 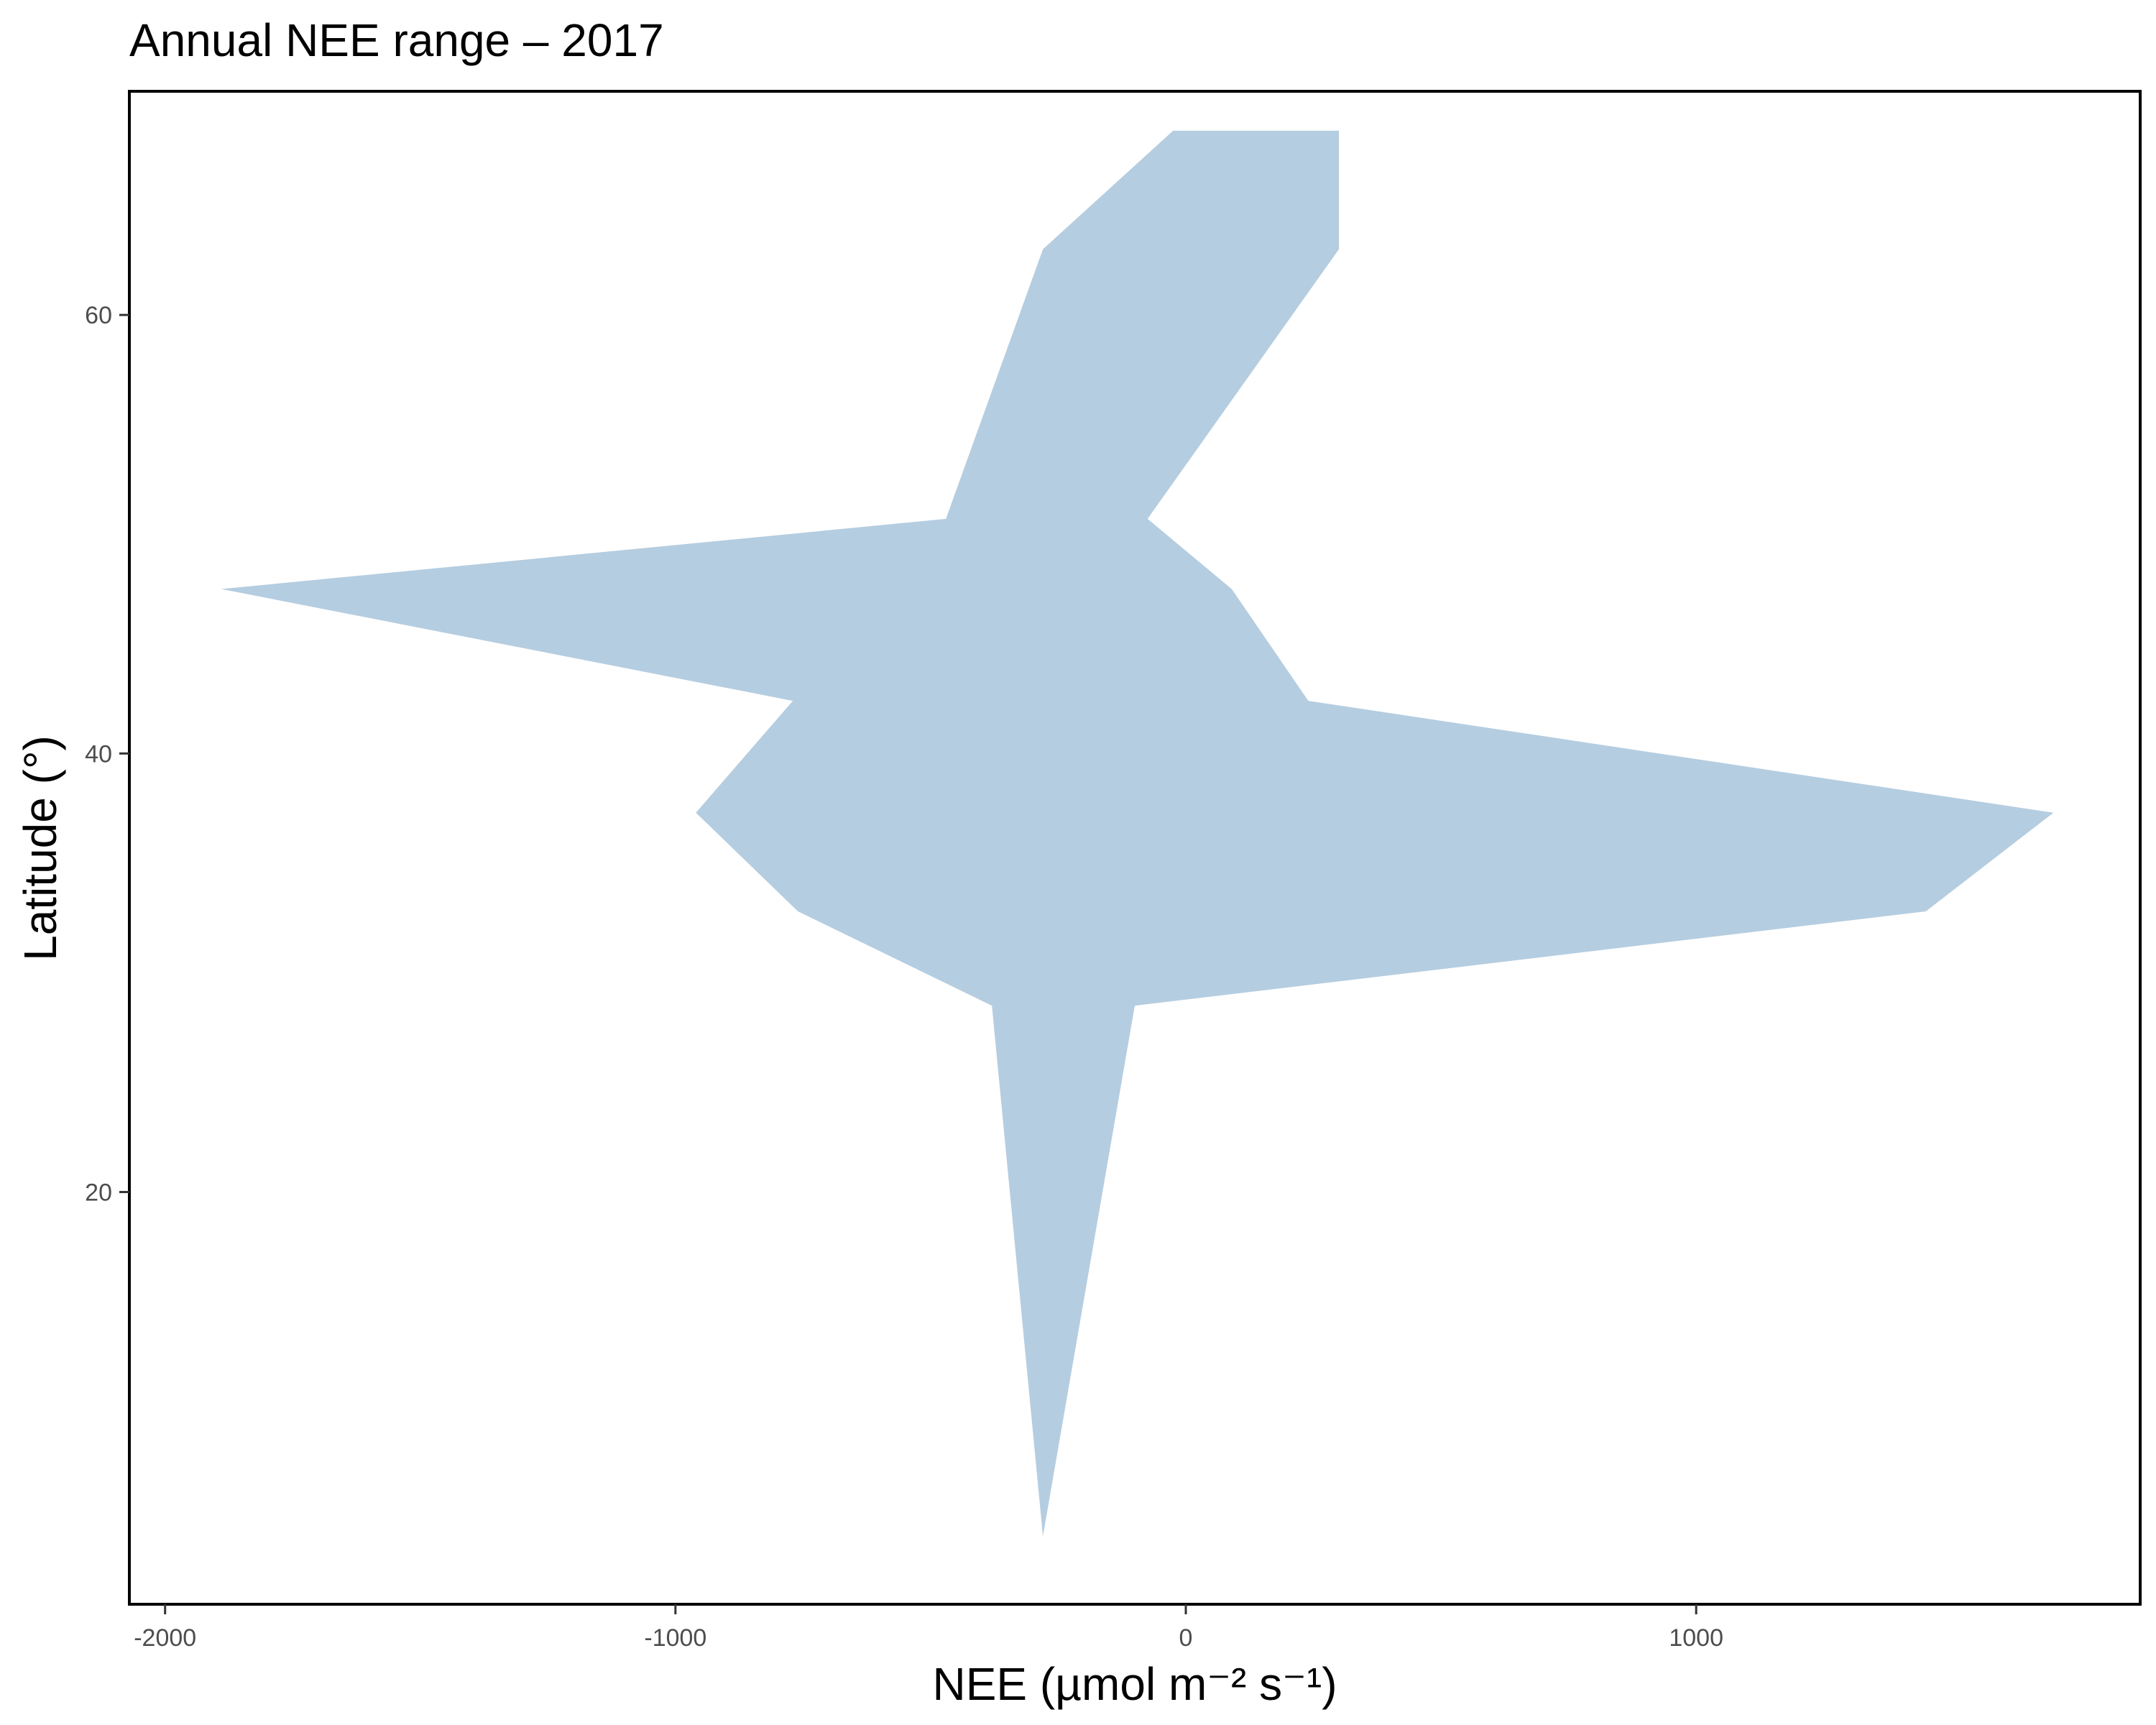 What do you see at coordinates (928, 1628) in the screenshot?
I see `x-axis: -2000 -1000 0 1000` at bounding box center [928, 1628].